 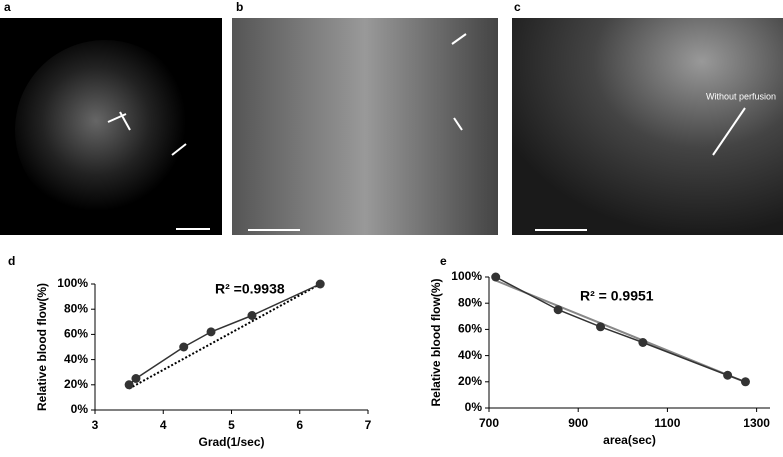 I want to click on panel-label: d, so click(x=11, y=261).